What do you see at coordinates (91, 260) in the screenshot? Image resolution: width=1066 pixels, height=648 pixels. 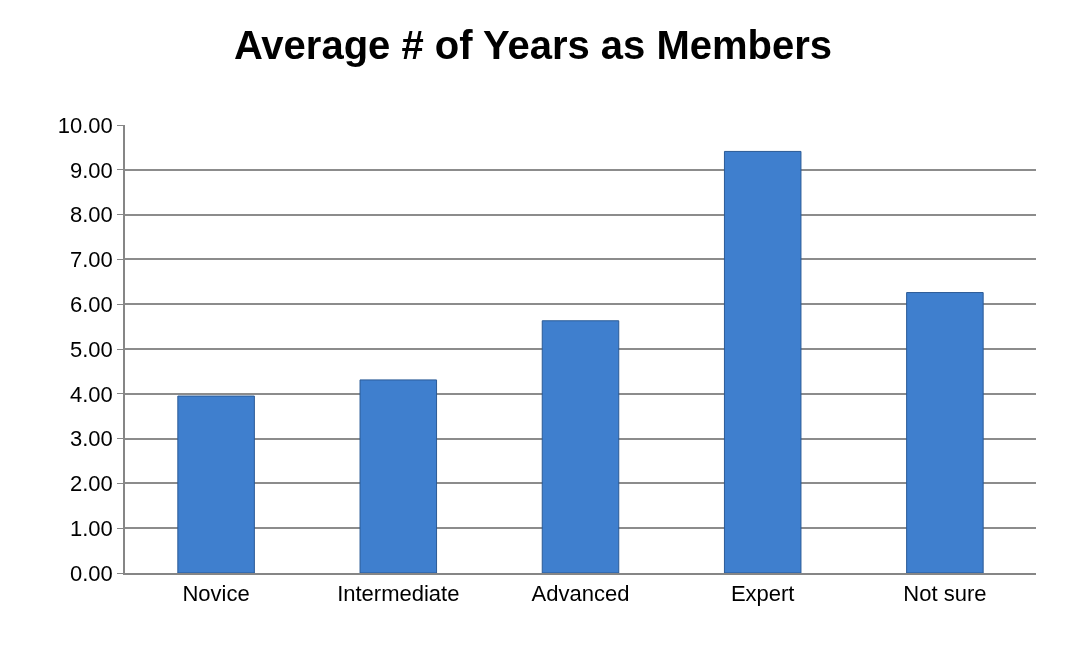 I see `y-tick-label: 7.00` at bounding box center [91, 260].